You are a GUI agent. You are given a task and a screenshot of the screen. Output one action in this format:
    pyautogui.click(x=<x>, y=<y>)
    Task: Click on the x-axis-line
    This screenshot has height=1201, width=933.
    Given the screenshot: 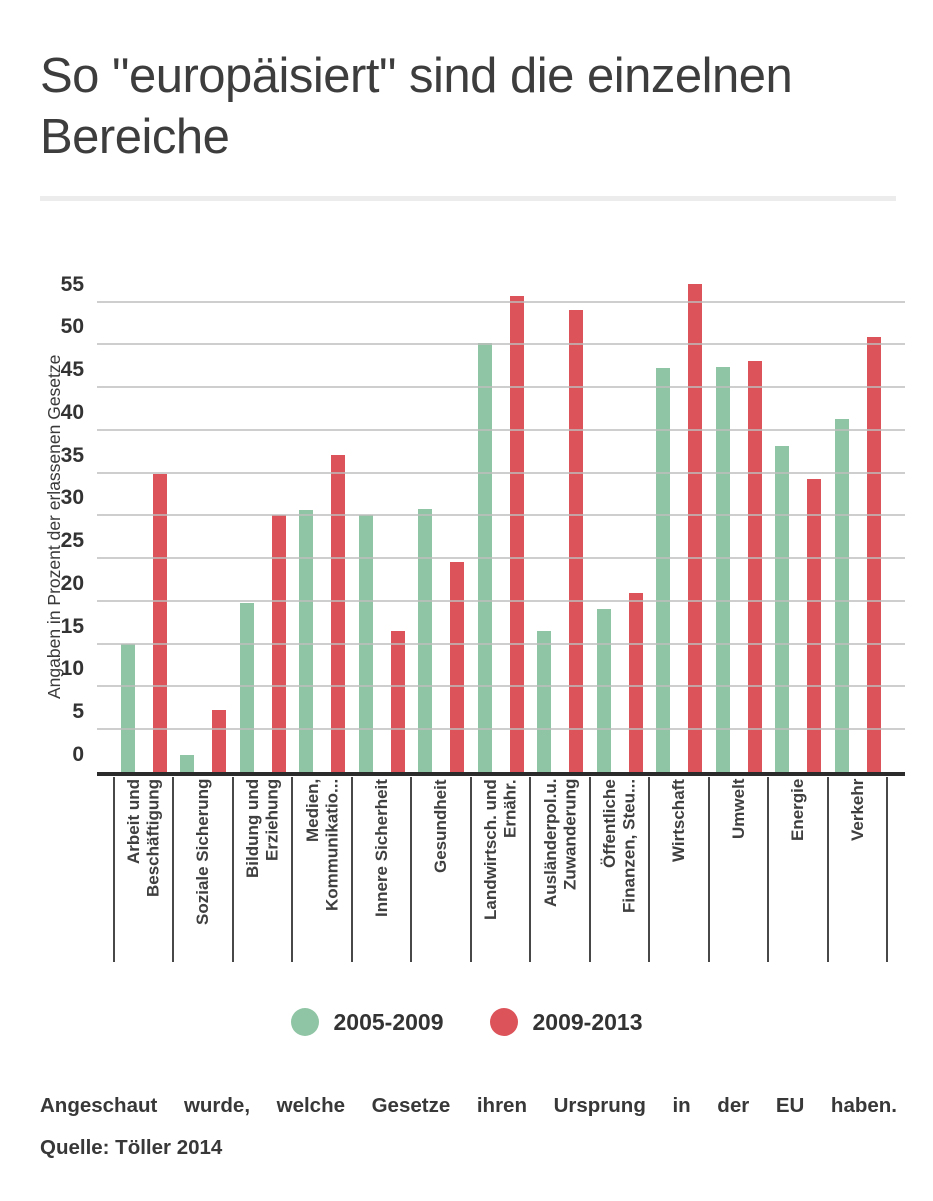 What is the action you would take?
    pyautogui.click(x=501, y=774)
    